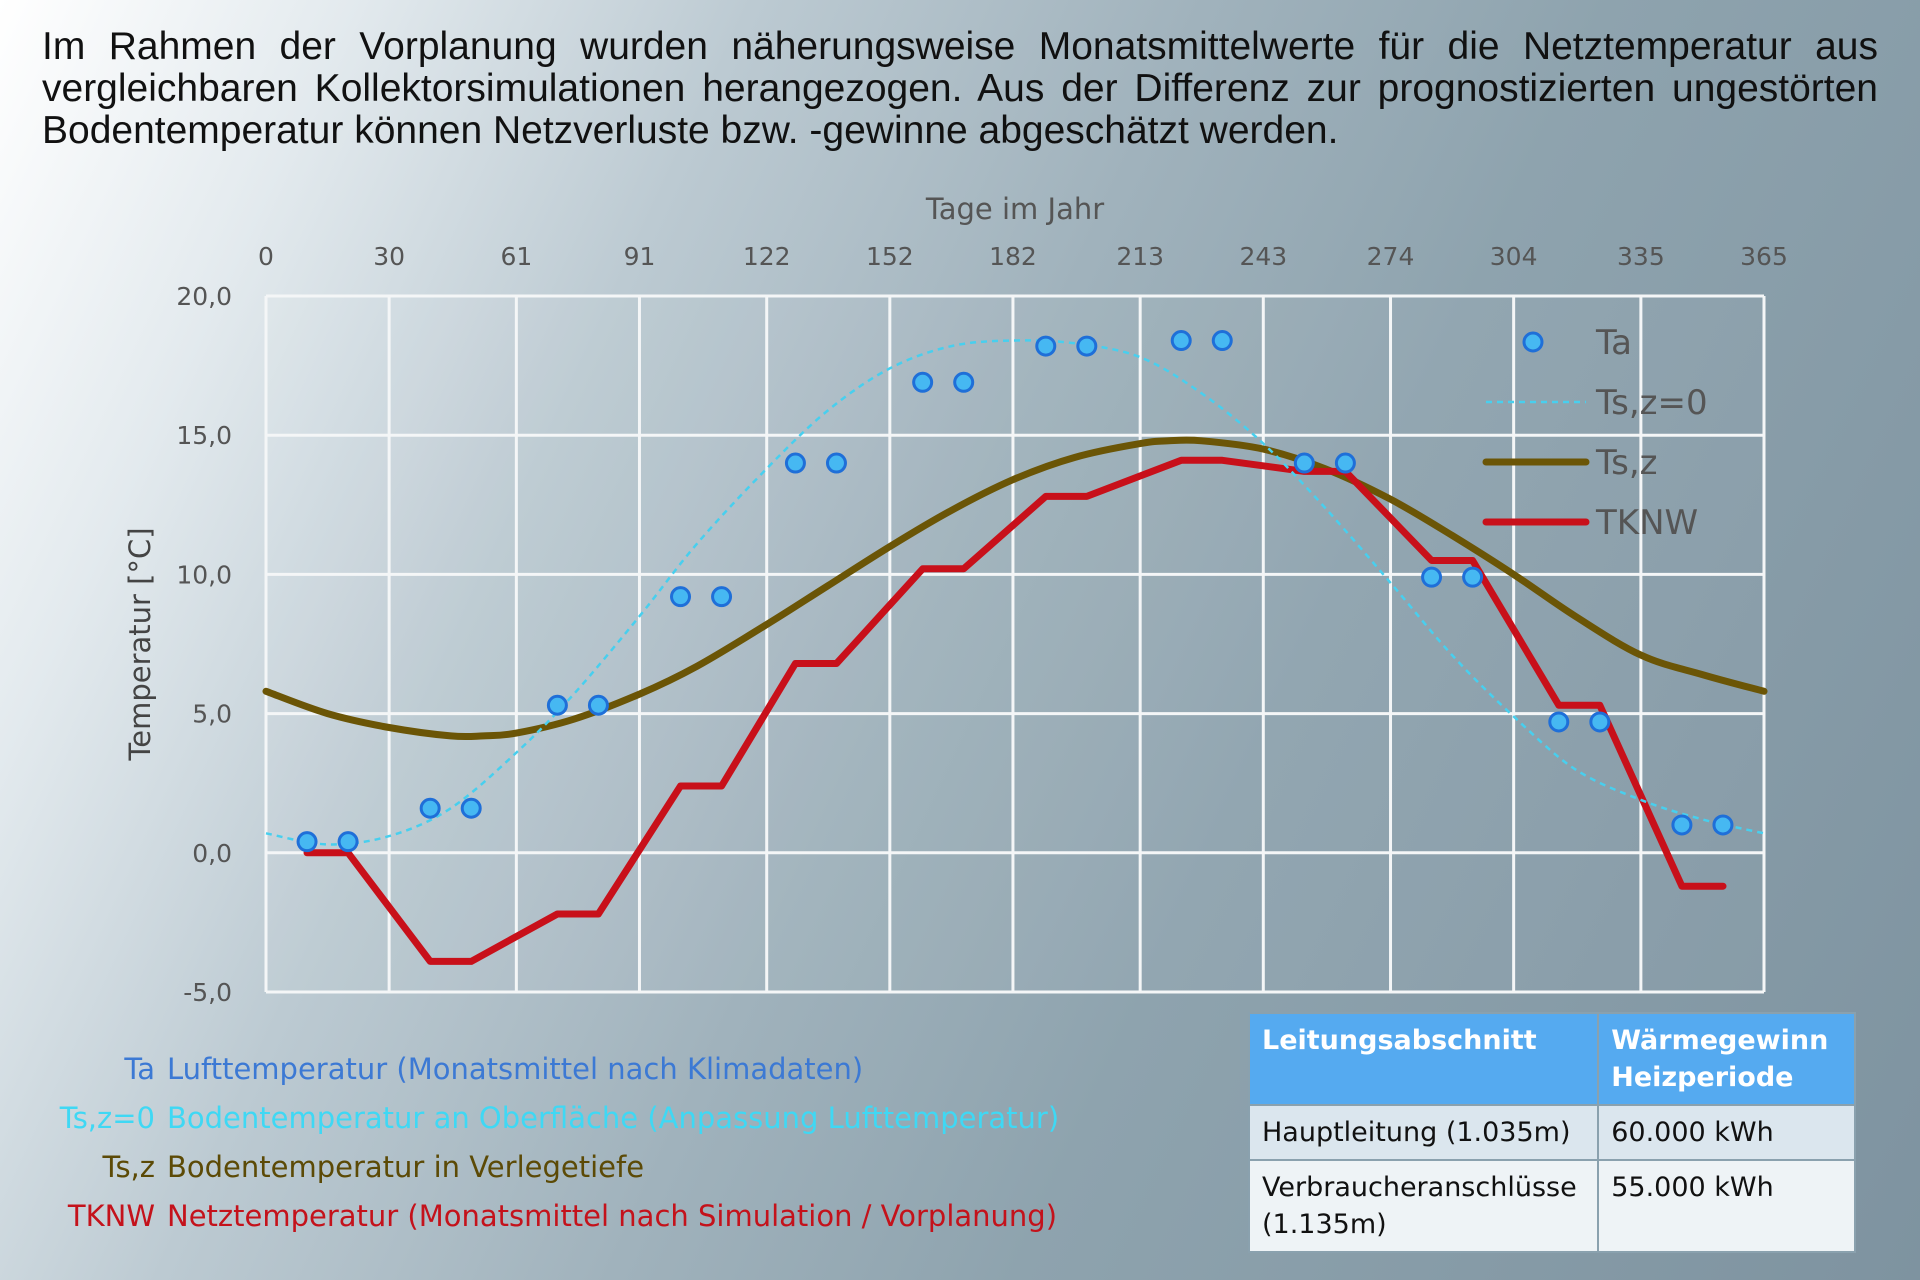 Image resolution: width=1920 pixels, height=1280 pixels. I want to click on note-tknw-code: TKNW, so click(111, 1216).